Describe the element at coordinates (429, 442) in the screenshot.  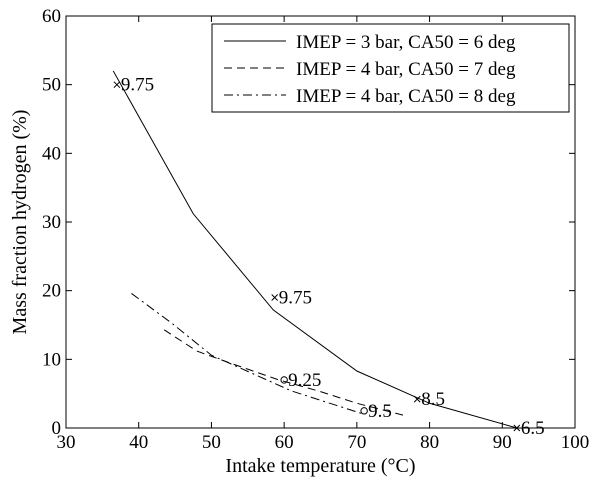
I see `x-tick-label: 80` at that location.